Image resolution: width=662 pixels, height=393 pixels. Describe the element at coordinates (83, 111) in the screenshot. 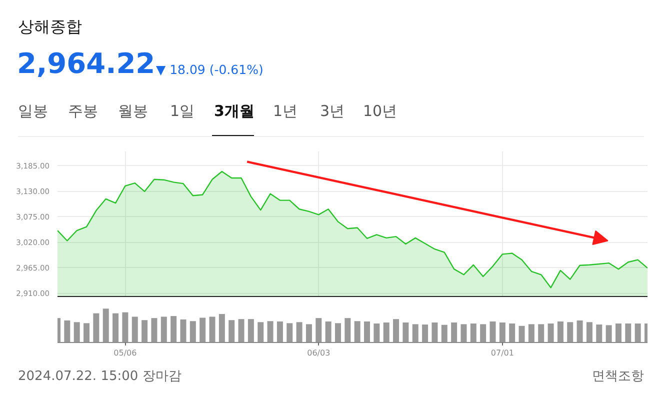

I see `text: 주봉` at that location.